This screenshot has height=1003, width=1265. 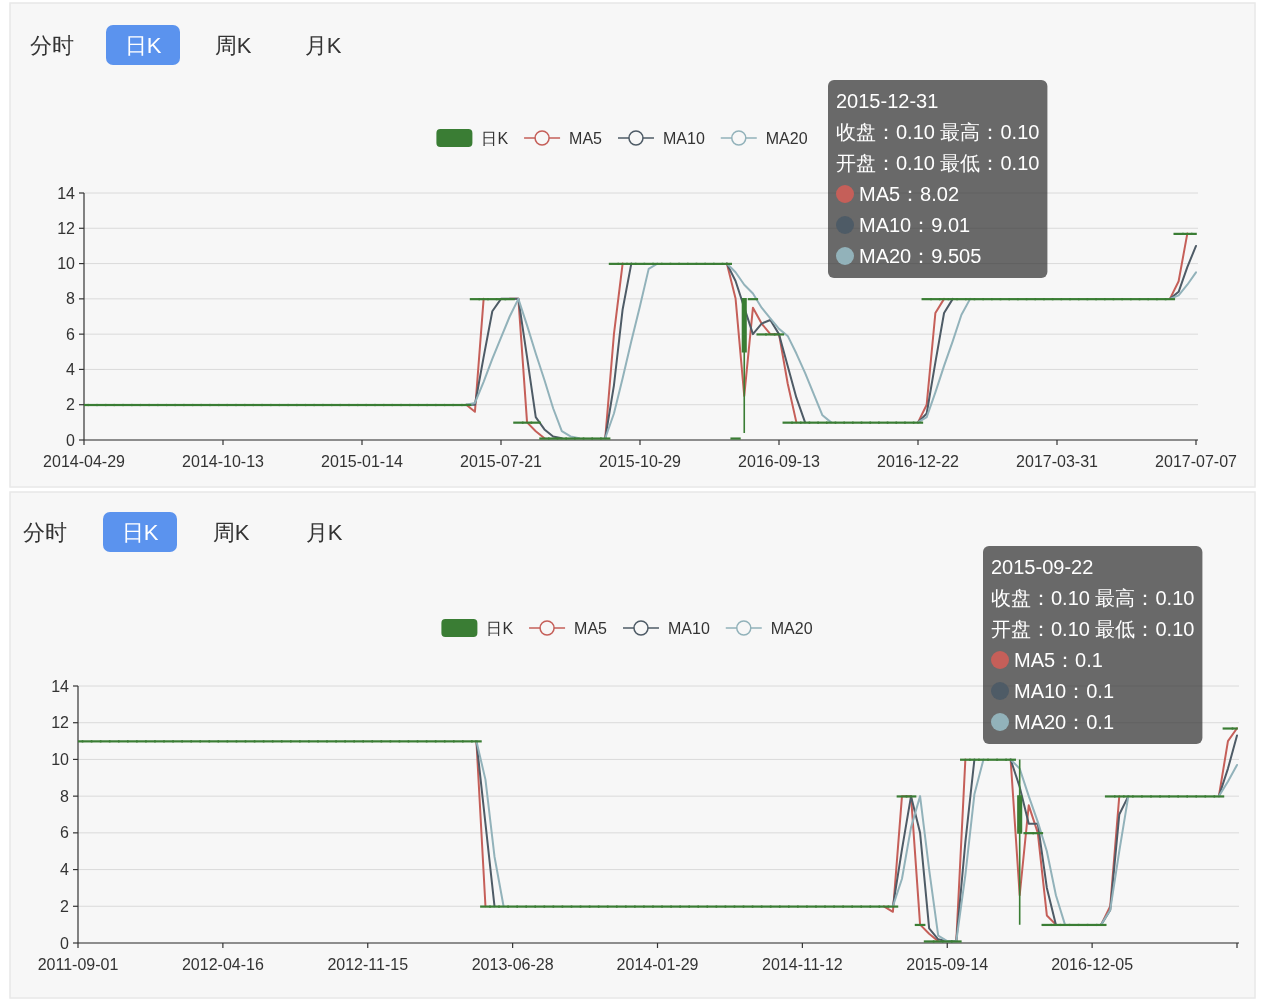 I want to click on annotation: MA10：0.1, so click(x=1064, y=691).